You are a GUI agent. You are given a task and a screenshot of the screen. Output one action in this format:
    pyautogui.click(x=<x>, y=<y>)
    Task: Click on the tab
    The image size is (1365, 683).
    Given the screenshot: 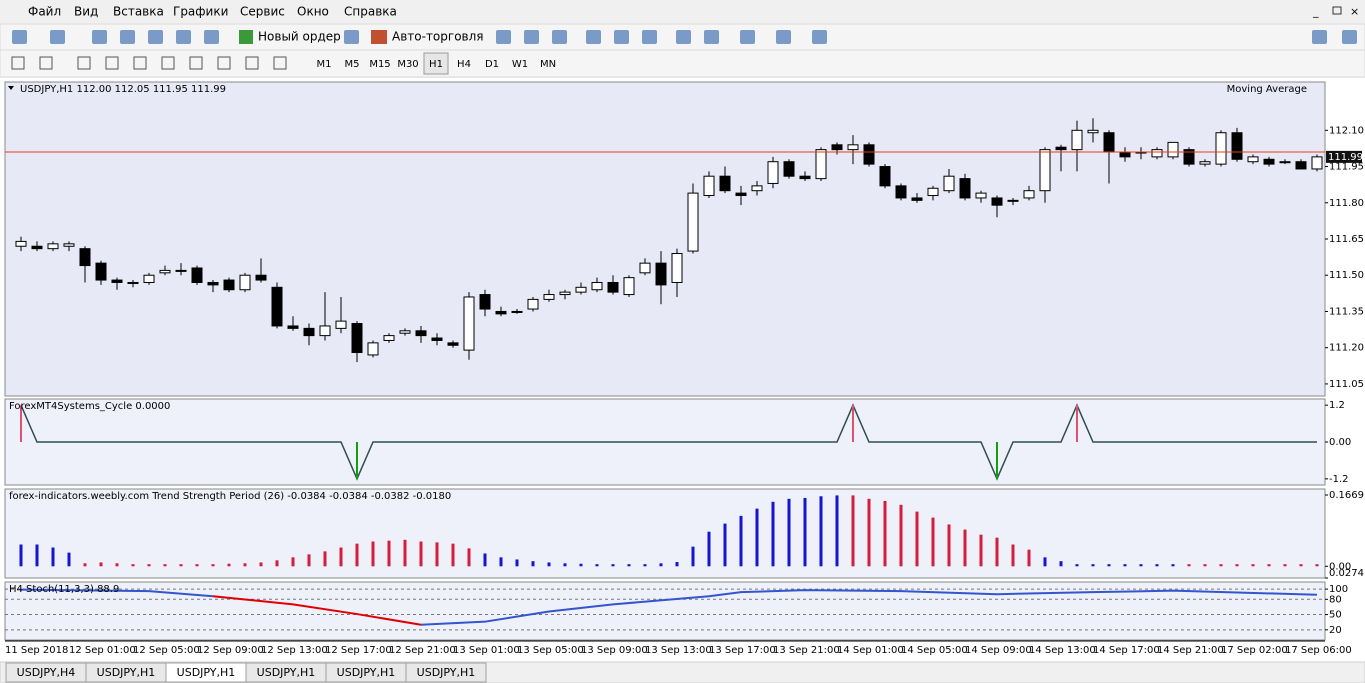 What is the action you would take?
    pyautogui.click(x=446, y=672)
    